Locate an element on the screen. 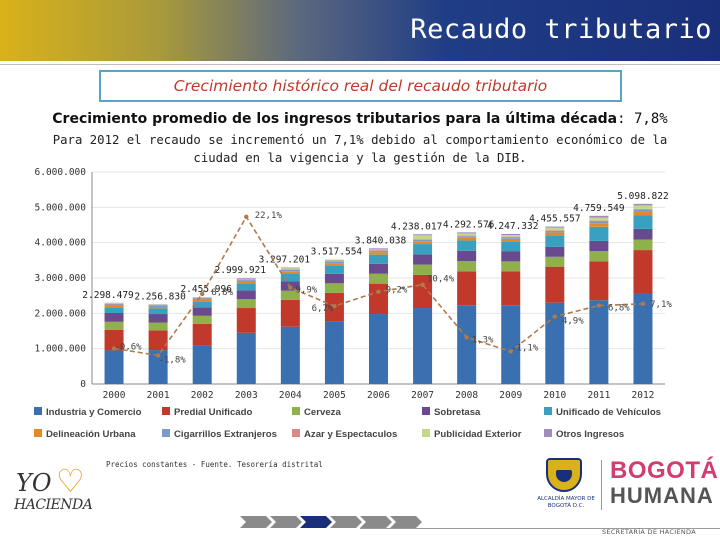 The image size is (720, 540). legend-label: Otros Ingresos is located at coordinates (590, 434).